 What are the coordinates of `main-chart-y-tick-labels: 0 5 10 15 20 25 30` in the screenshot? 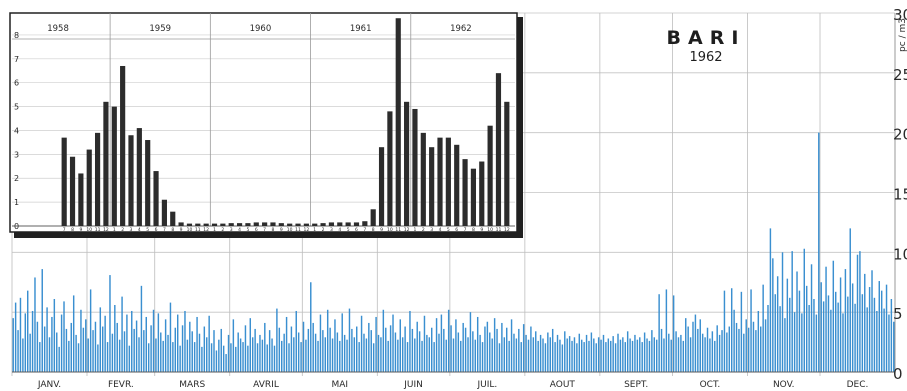 It's located at (900, 194).